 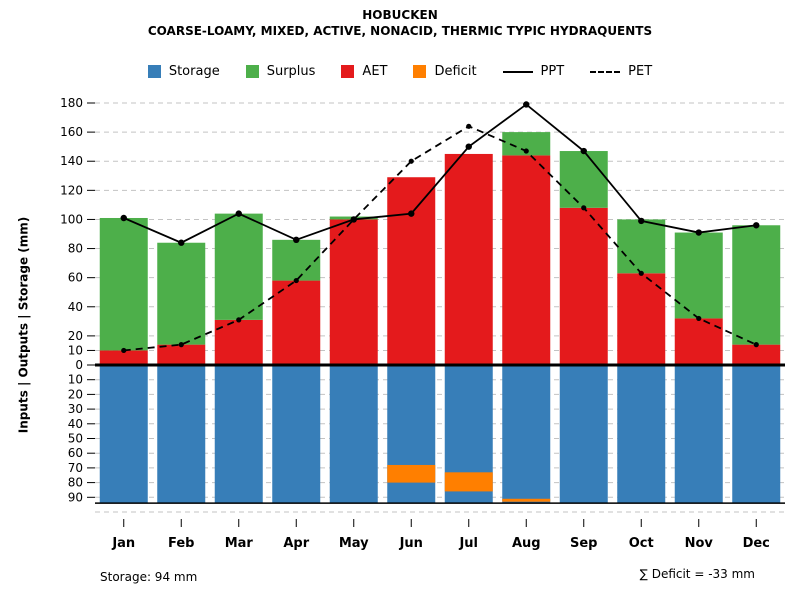 What do you see at coordinates (455, 71) in the screenshot?
I see `legend-label-deficit: Deficit` at bounding box center [455, 71].